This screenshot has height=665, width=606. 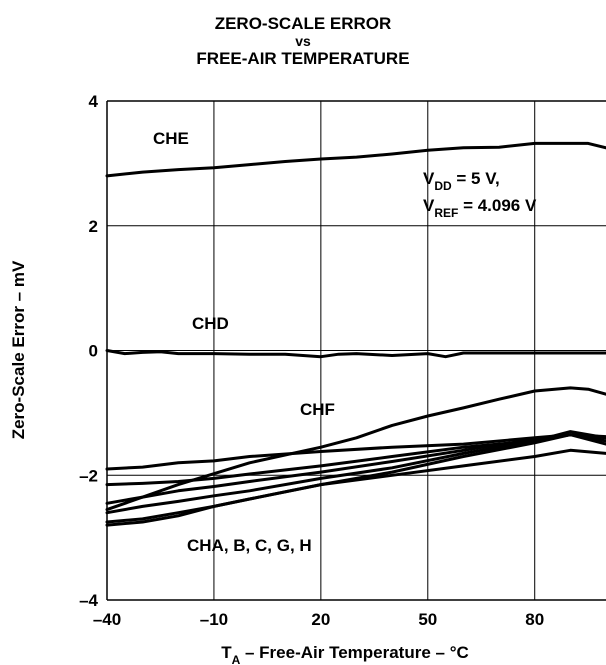 I want to click on x-tick-label: 80, so click(x=534, y=619).